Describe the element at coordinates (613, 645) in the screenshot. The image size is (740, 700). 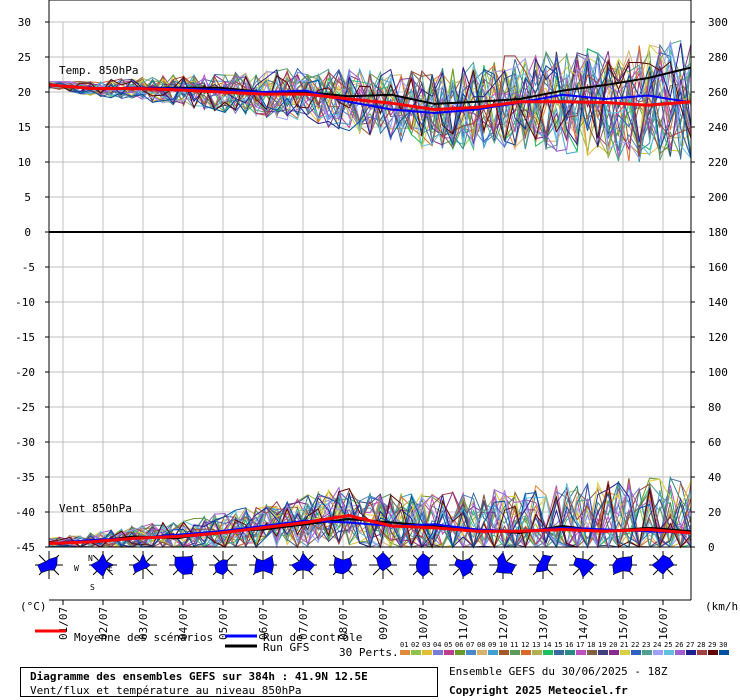
I see `legend-member-number: 20` at that location.